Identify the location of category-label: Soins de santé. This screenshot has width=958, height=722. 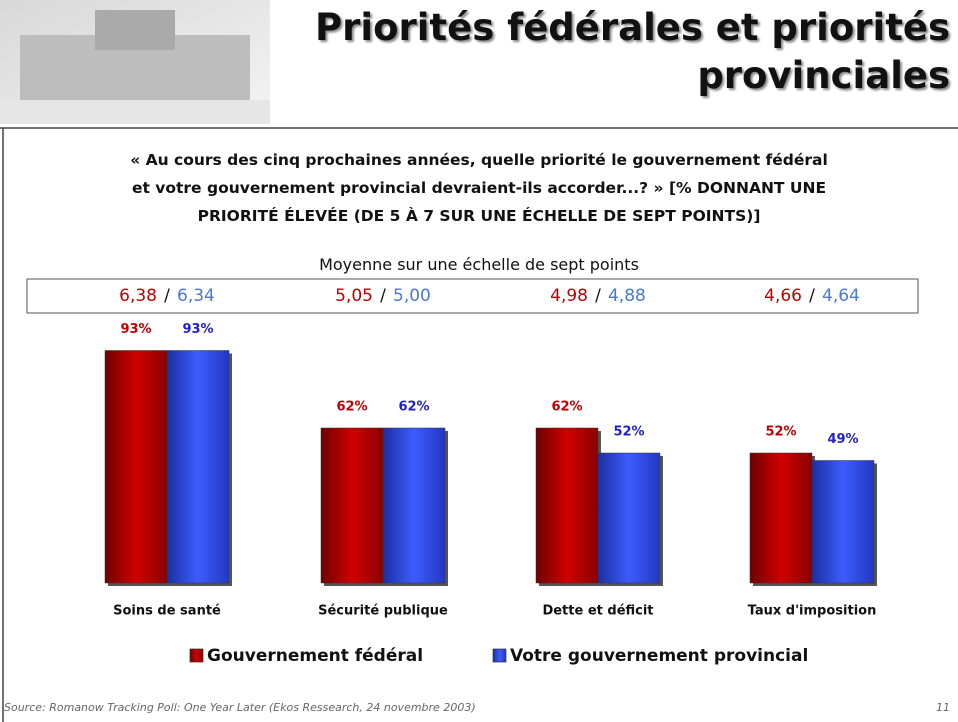
(167, 611).